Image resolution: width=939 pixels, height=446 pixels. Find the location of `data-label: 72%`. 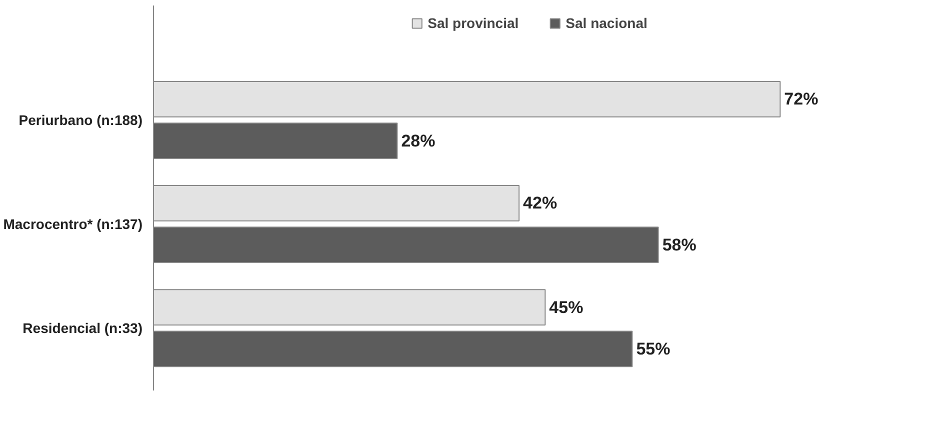

data-label: 72% is located at coordinates (801, 99).